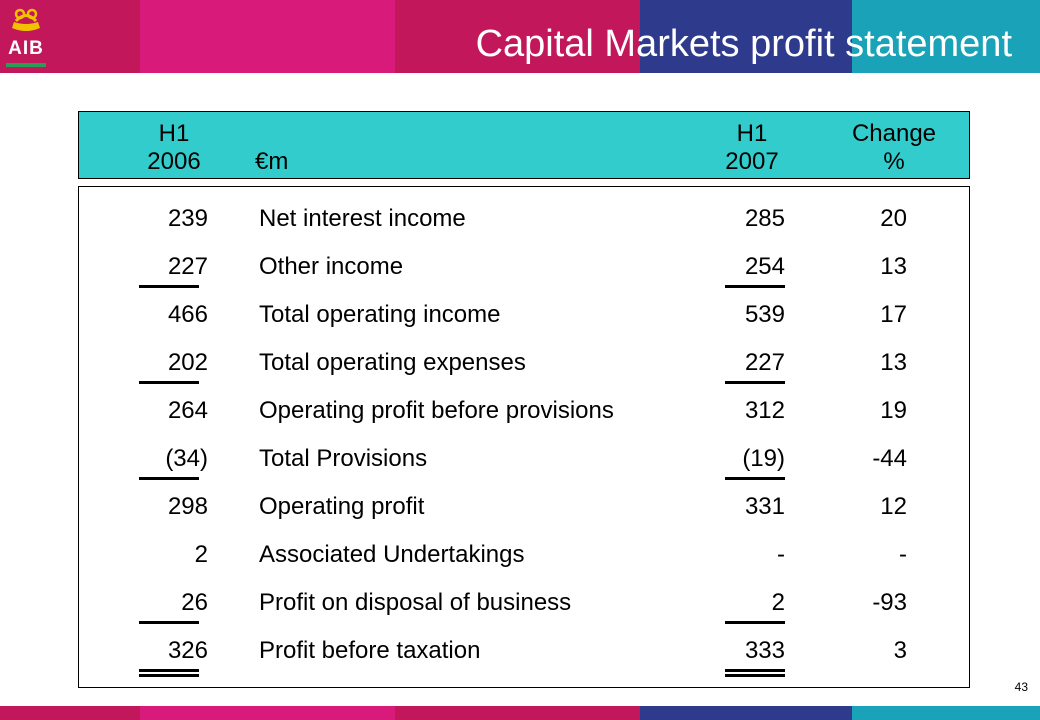 The width and height of the screenshot is (1040, 720). Describe the element at coordinates (764, 218) in the screenshot. I see `cell-h1-2007: 285` at that location.